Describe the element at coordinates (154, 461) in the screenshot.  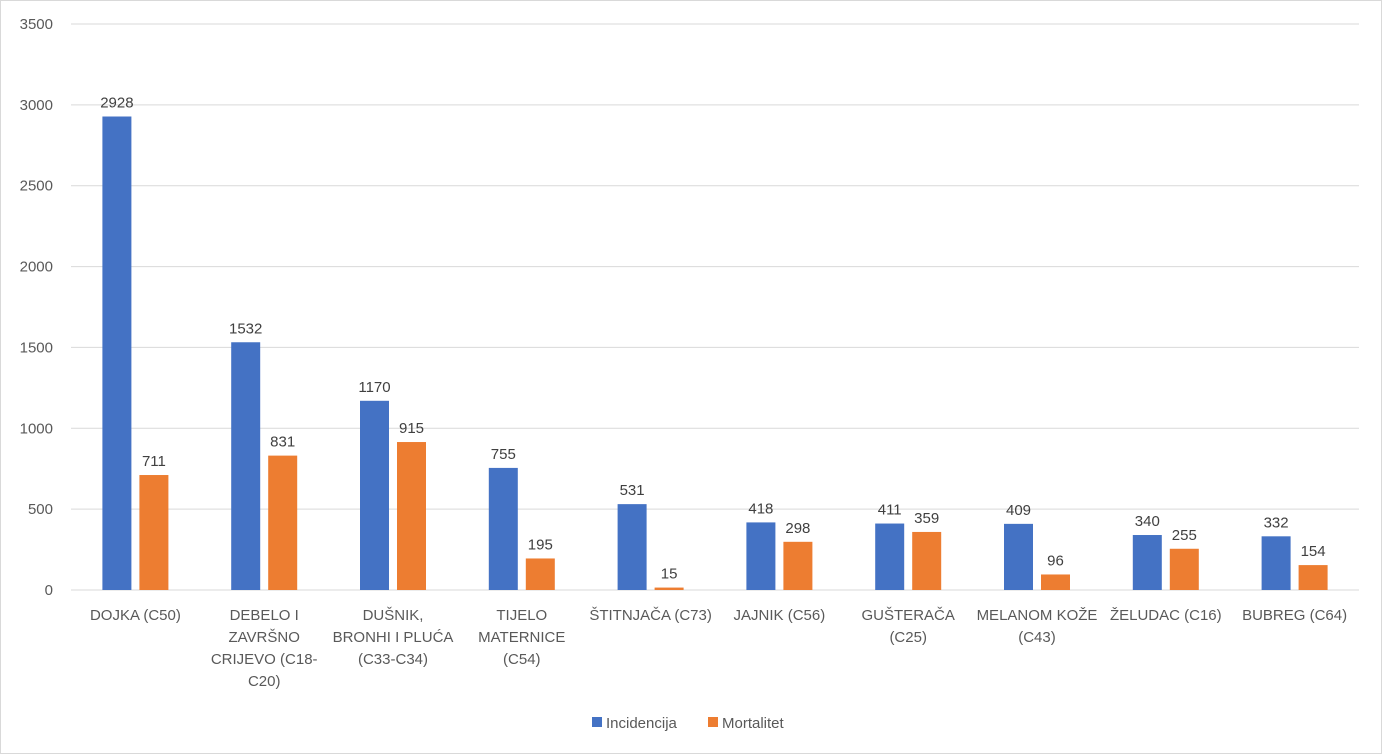
I see `data-label: 711` at that location.